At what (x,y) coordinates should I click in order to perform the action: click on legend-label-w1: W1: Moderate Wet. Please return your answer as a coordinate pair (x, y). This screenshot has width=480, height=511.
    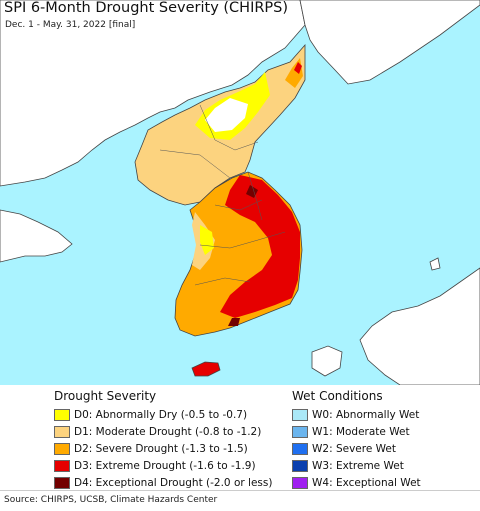
    Looking at the image, I should click on (361, 431).